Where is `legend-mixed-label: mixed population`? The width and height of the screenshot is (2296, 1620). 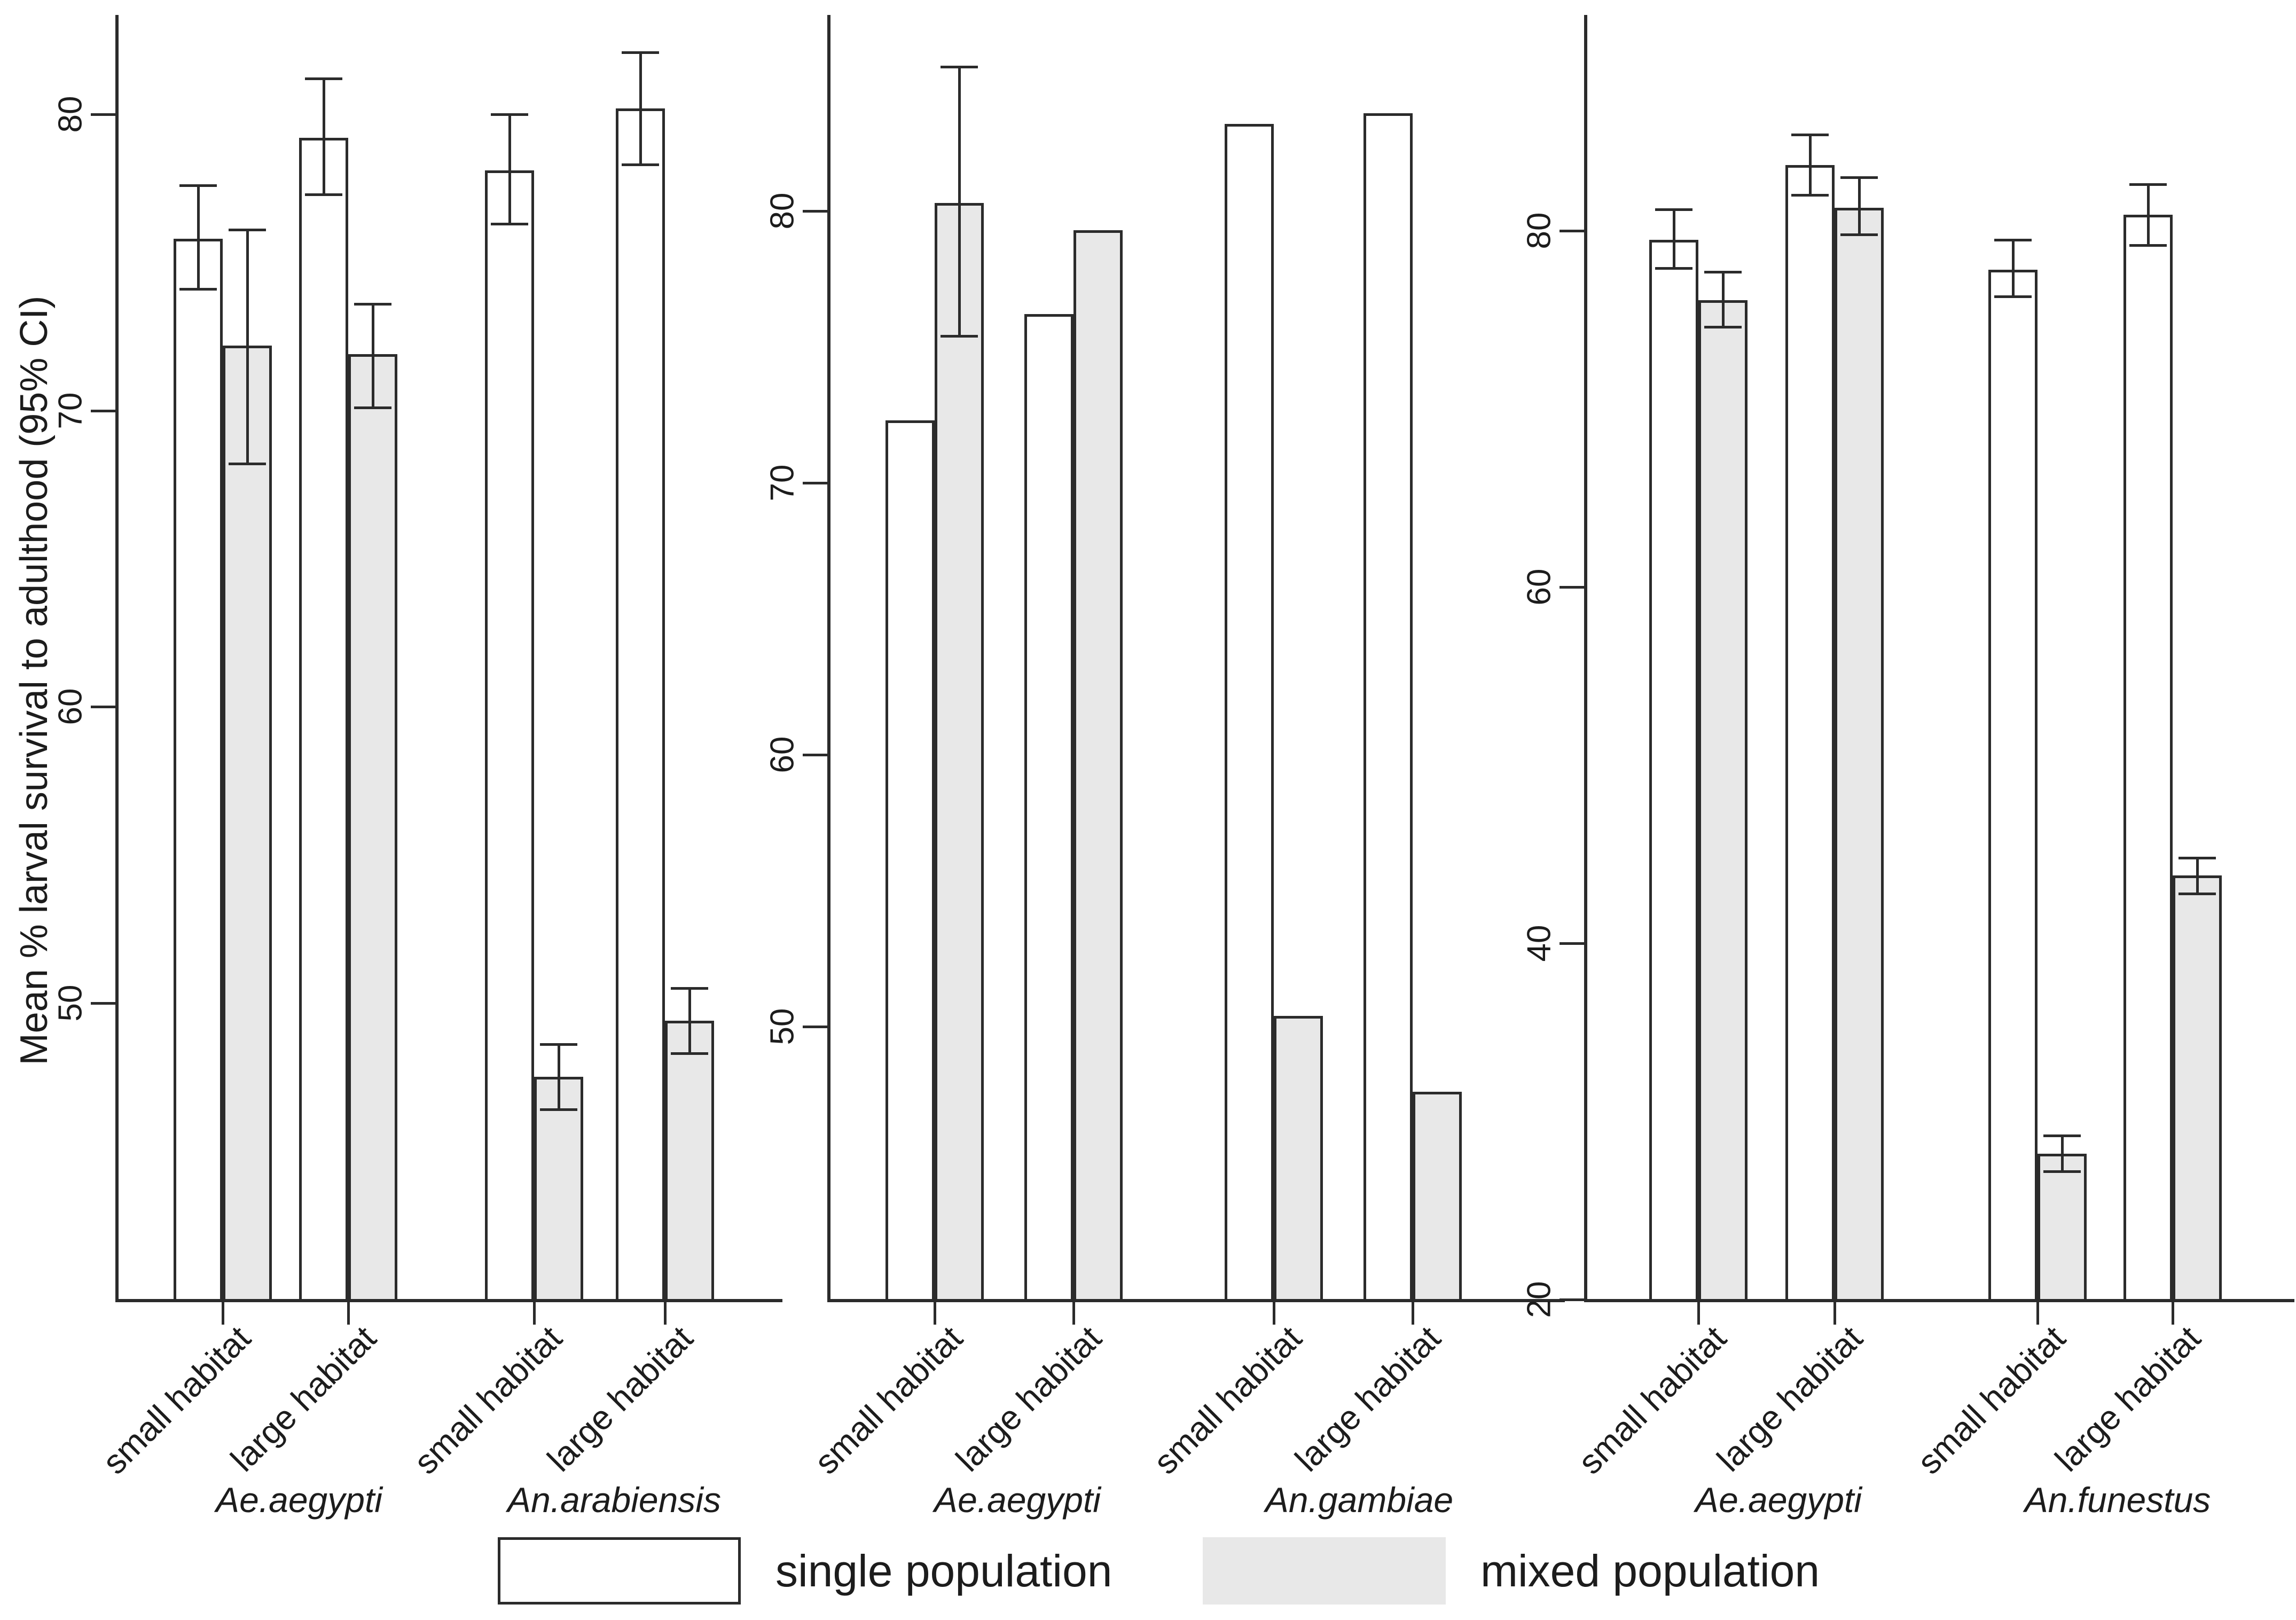
legend-mixed-label: mixed population is located at coordinates (1650, 1571).